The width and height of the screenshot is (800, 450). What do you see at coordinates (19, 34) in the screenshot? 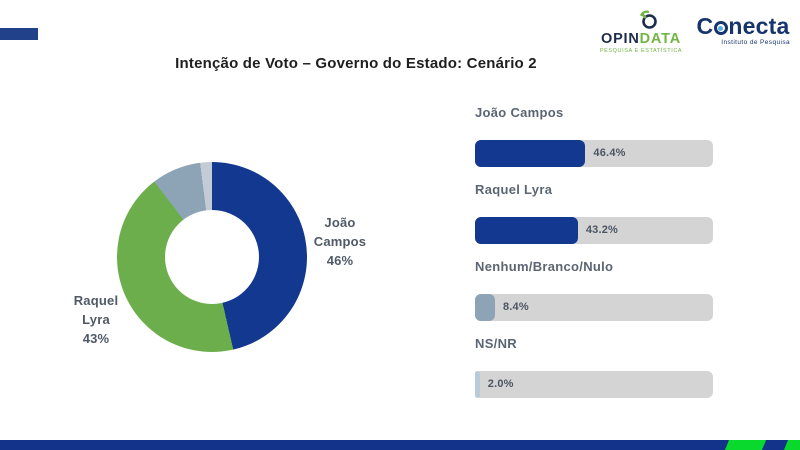
I see `top-left-accent-bar` at bounding box center [19, 34].